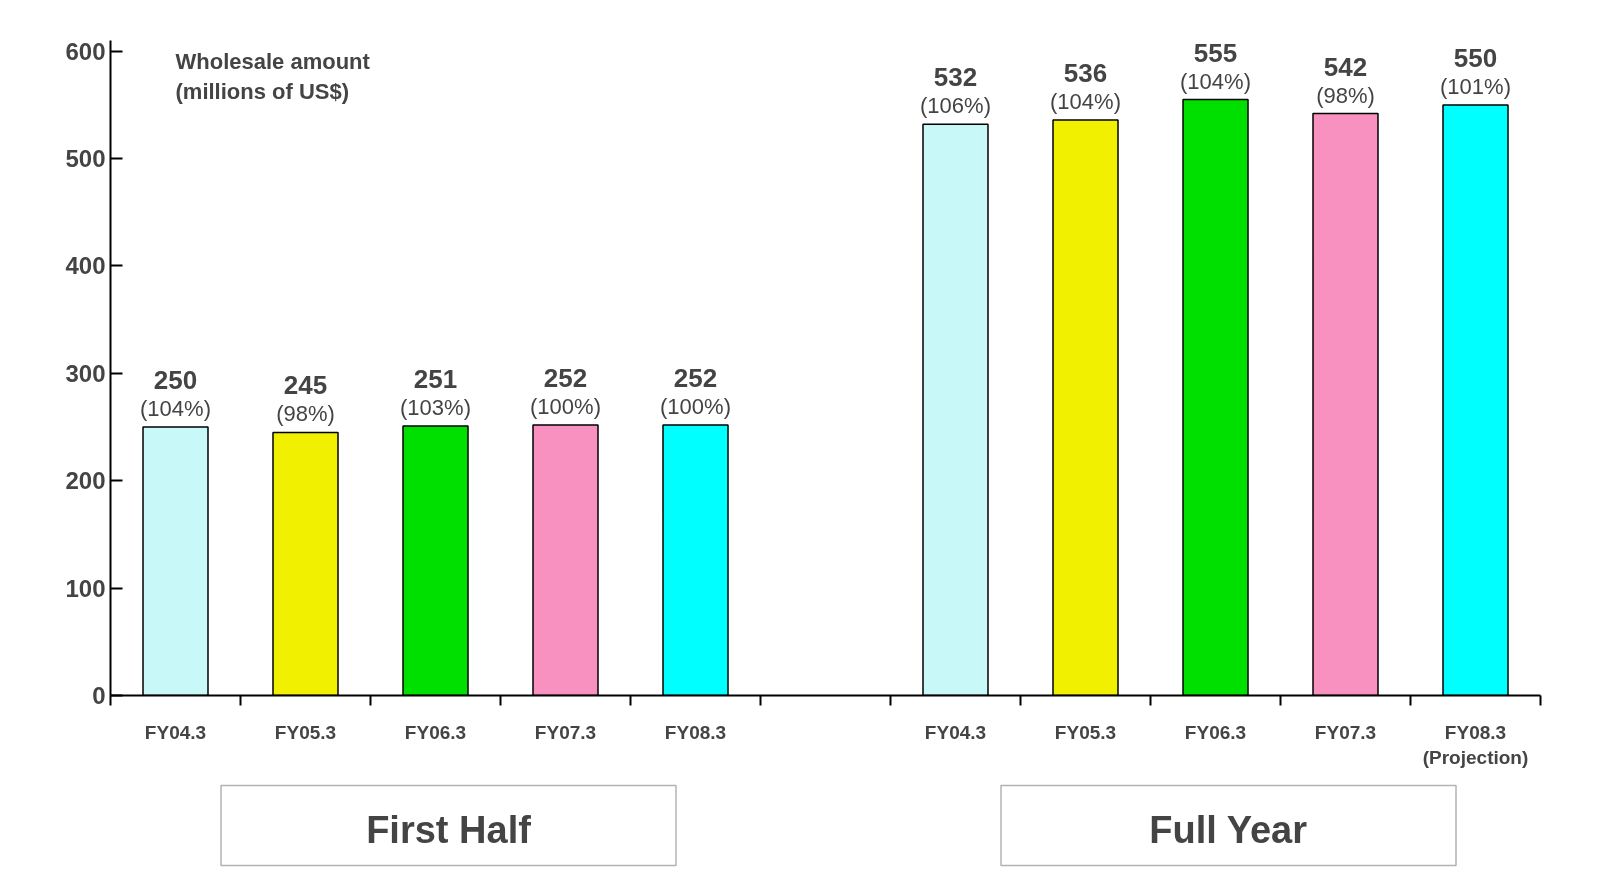 This screenshot has width=1607, height=883. Describe the element at coordinates (305, 398) in the screenshot. I see `data-label: 245 (98%)` at that location.